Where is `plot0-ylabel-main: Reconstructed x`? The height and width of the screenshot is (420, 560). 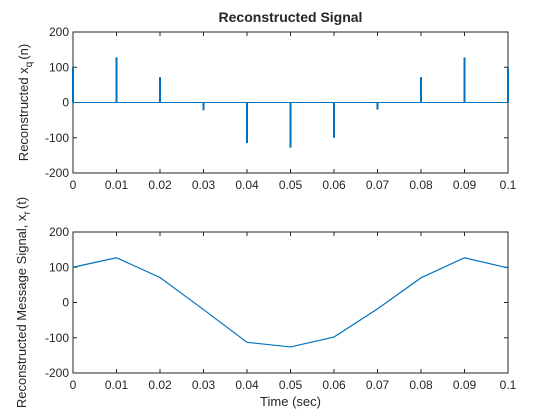 plot0-ylabel-main: Reconstructed x is located at coordinates (23, 114).